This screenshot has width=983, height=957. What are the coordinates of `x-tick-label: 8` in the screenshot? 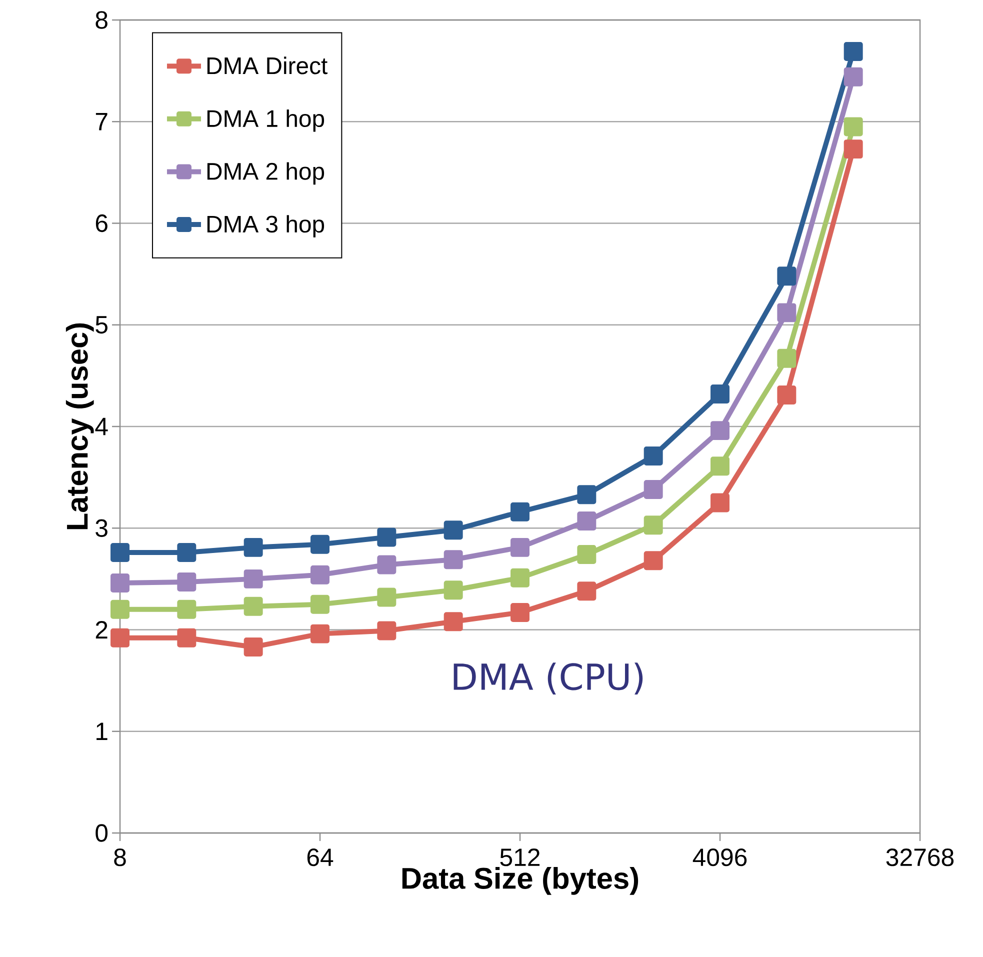 It's located at (120, 857).